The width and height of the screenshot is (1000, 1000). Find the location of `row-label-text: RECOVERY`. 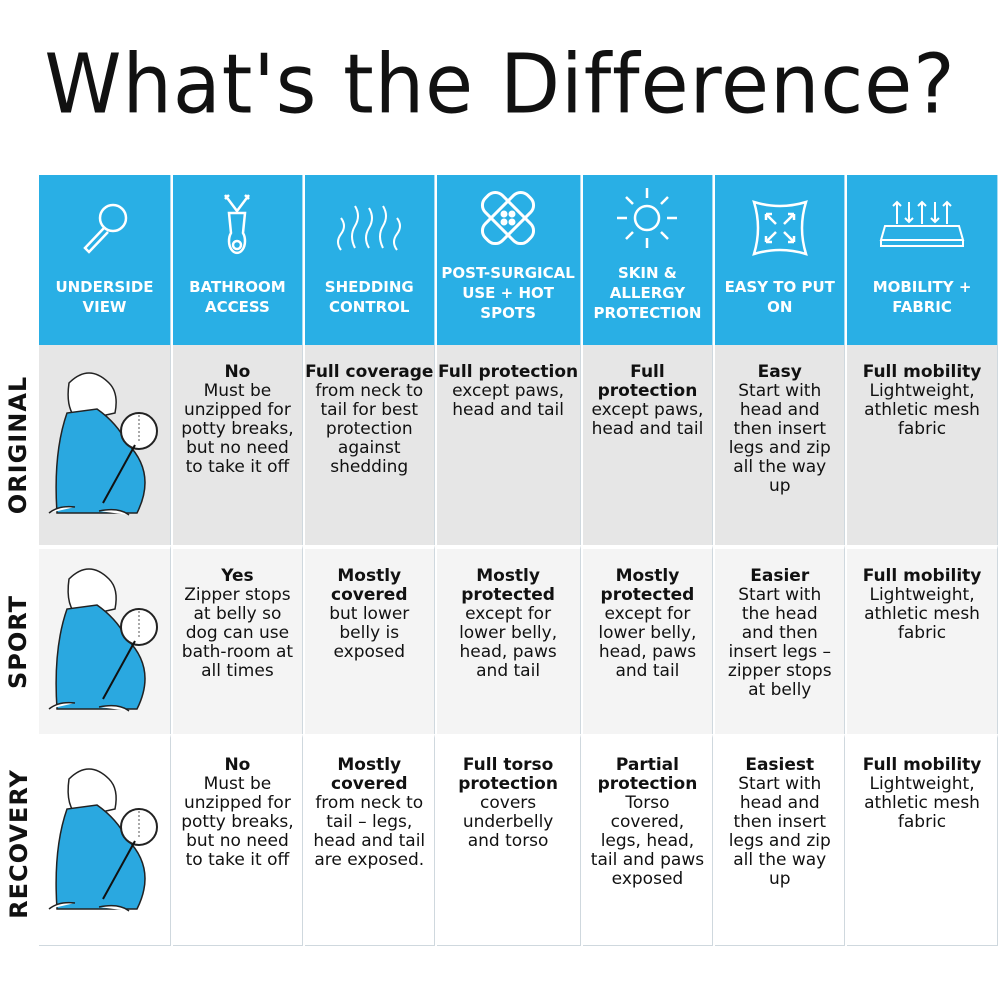

row-label-text: RECOVERY is located at coordinates (18, 844).